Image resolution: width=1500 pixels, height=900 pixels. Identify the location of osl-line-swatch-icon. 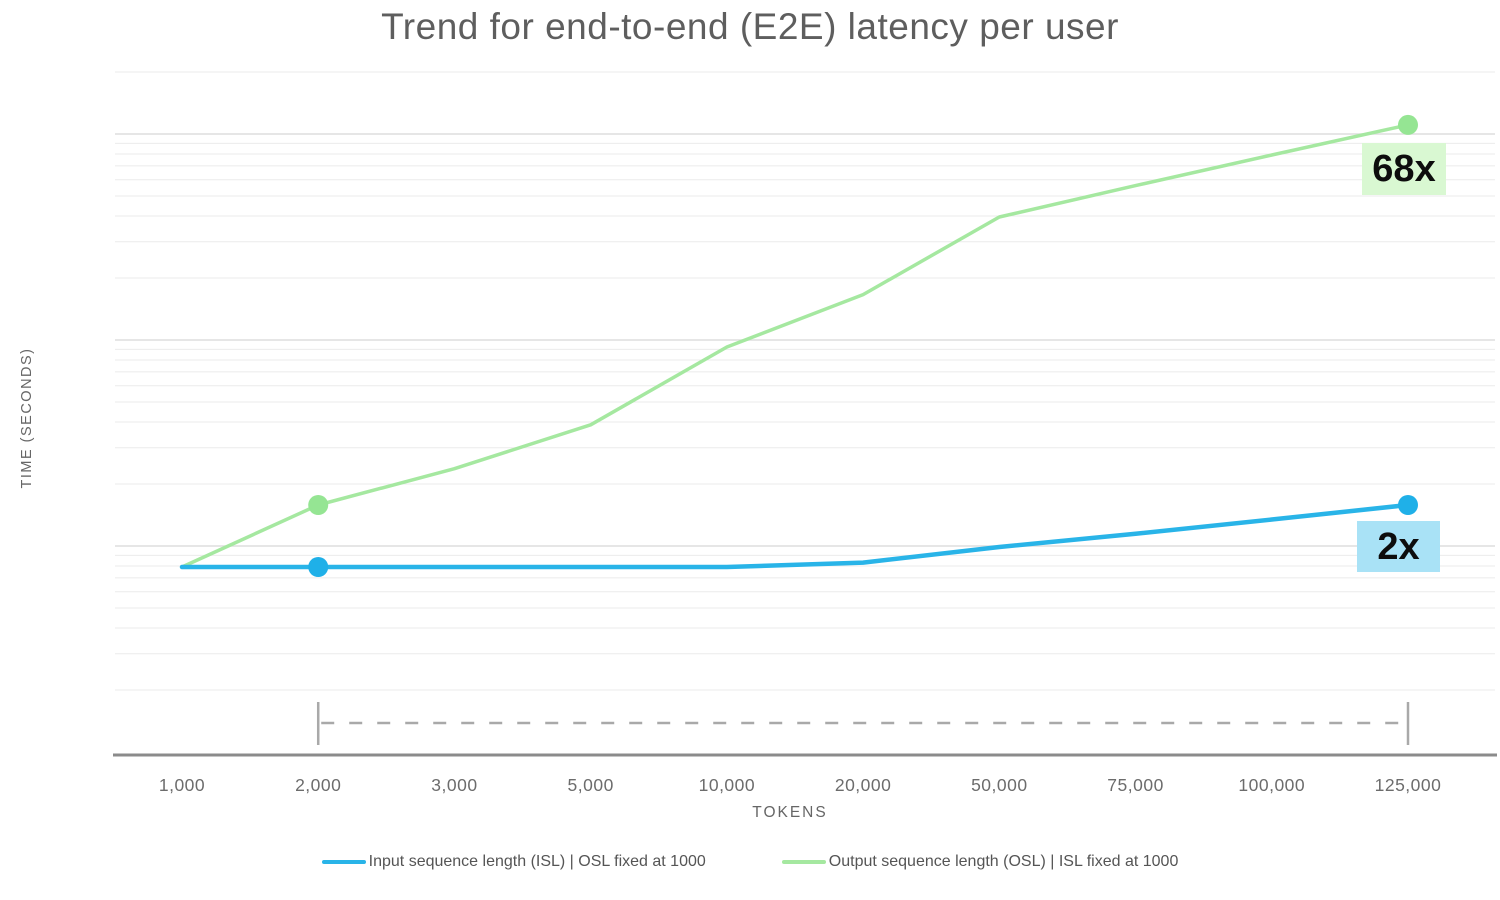
(803, 862).